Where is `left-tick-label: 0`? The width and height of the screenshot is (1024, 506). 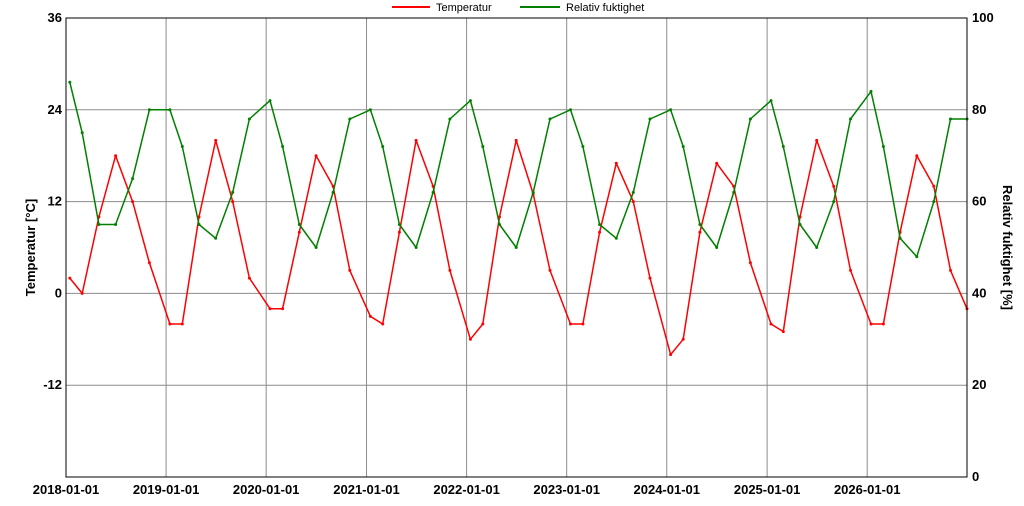
left-tick-label: 0 is located at coordinates (58, 292).